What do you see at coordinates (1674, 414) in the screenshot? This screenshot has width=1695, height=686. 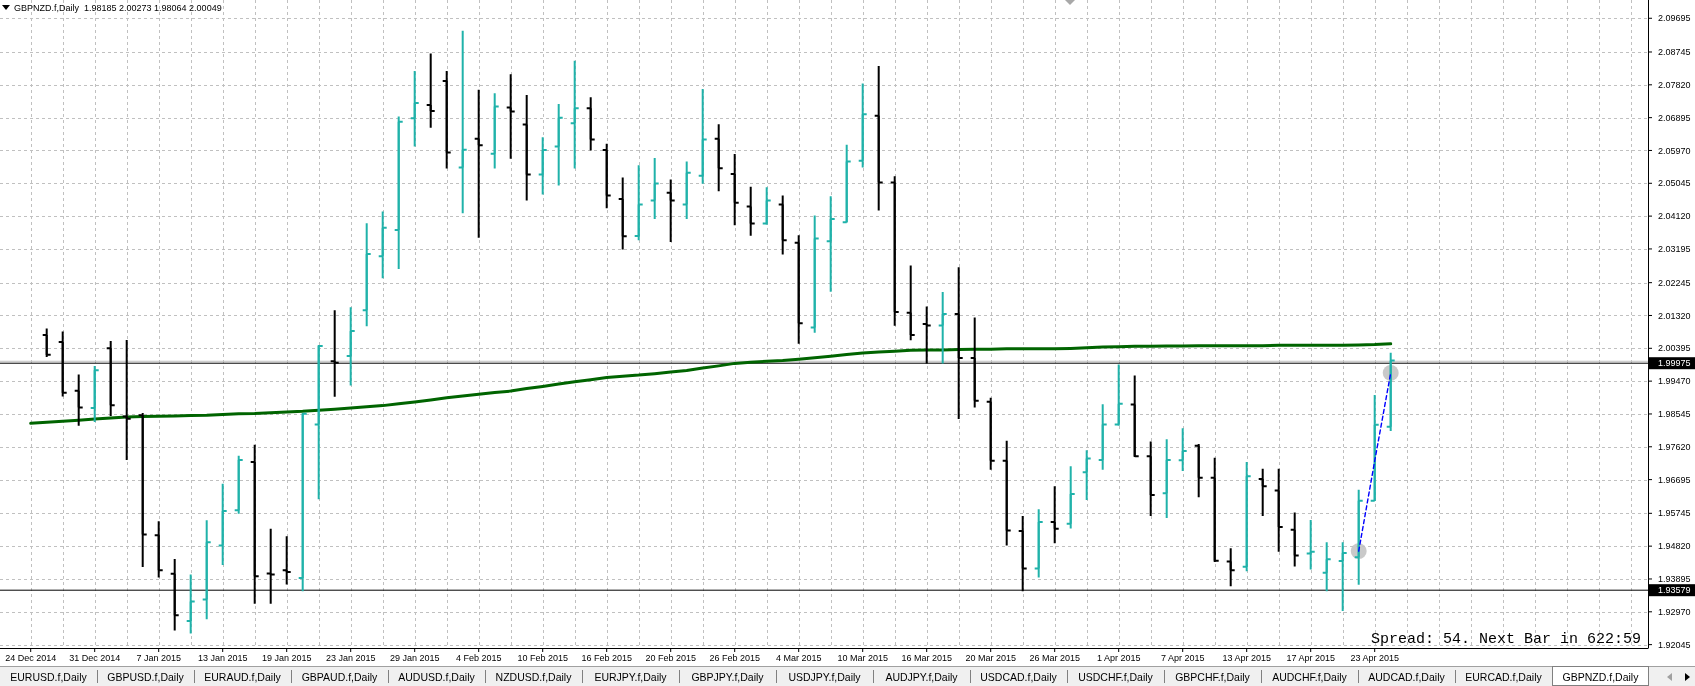 I see `y-tick-label: 1.98545` at bounding box center [1674, 414].